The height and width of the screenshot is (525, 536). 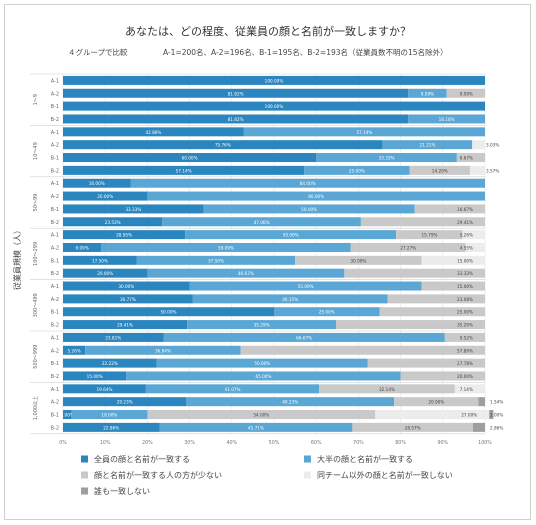 I want to click on group-label: 300〜499, so click(x=36, y=305).